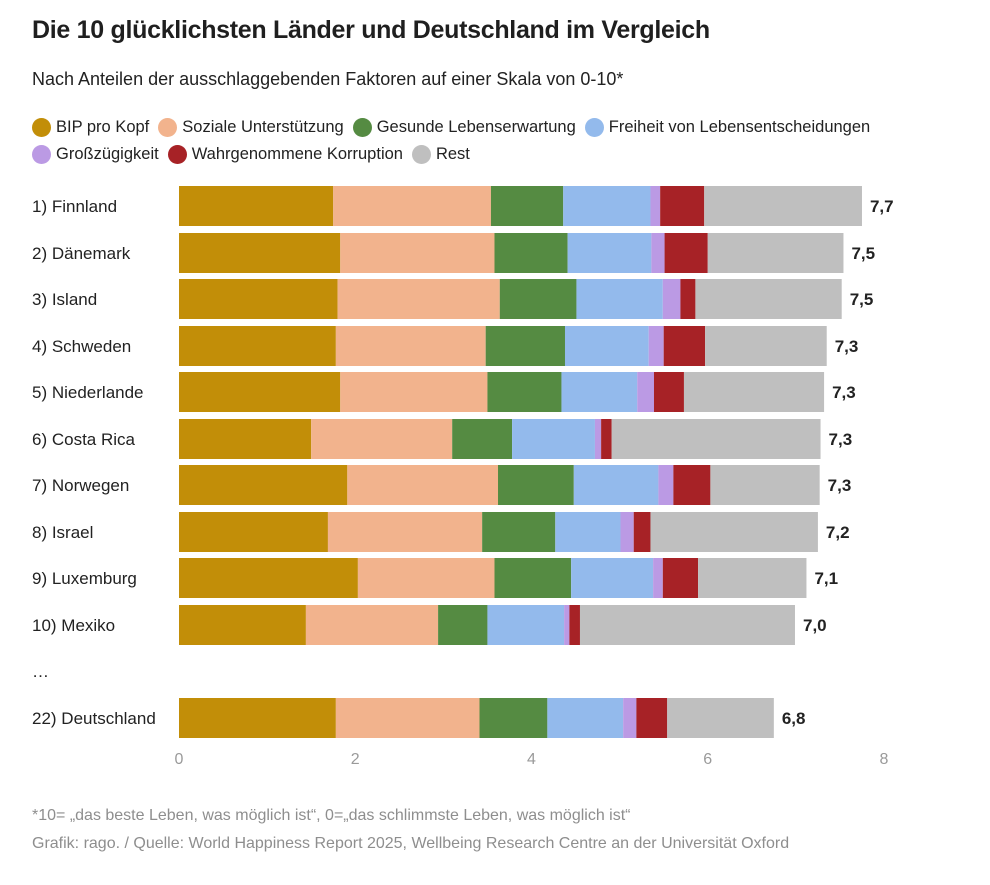  Describe the element at coordinates (815, 625) in the screenshot. I see `total-value-label: 7,0` at that location.